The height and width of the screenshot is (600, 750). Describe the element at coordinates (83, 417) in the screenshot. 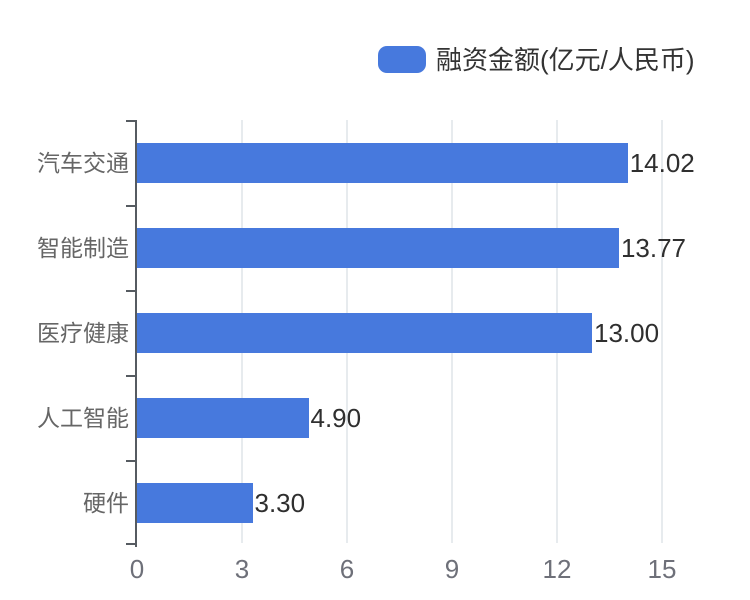

I see `category-label: 人工智能` at that location.